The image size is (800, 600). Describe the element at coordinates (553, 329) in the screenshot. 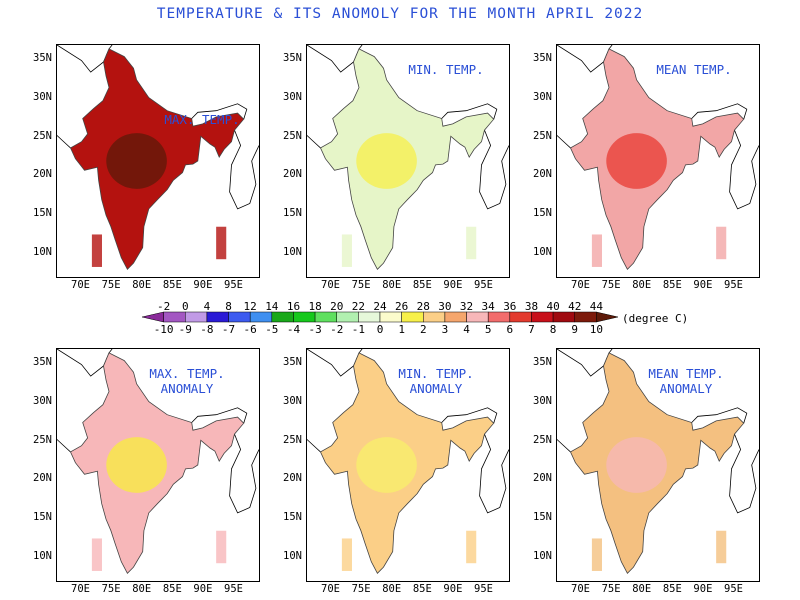

I see `legend-label: 8` at that location.